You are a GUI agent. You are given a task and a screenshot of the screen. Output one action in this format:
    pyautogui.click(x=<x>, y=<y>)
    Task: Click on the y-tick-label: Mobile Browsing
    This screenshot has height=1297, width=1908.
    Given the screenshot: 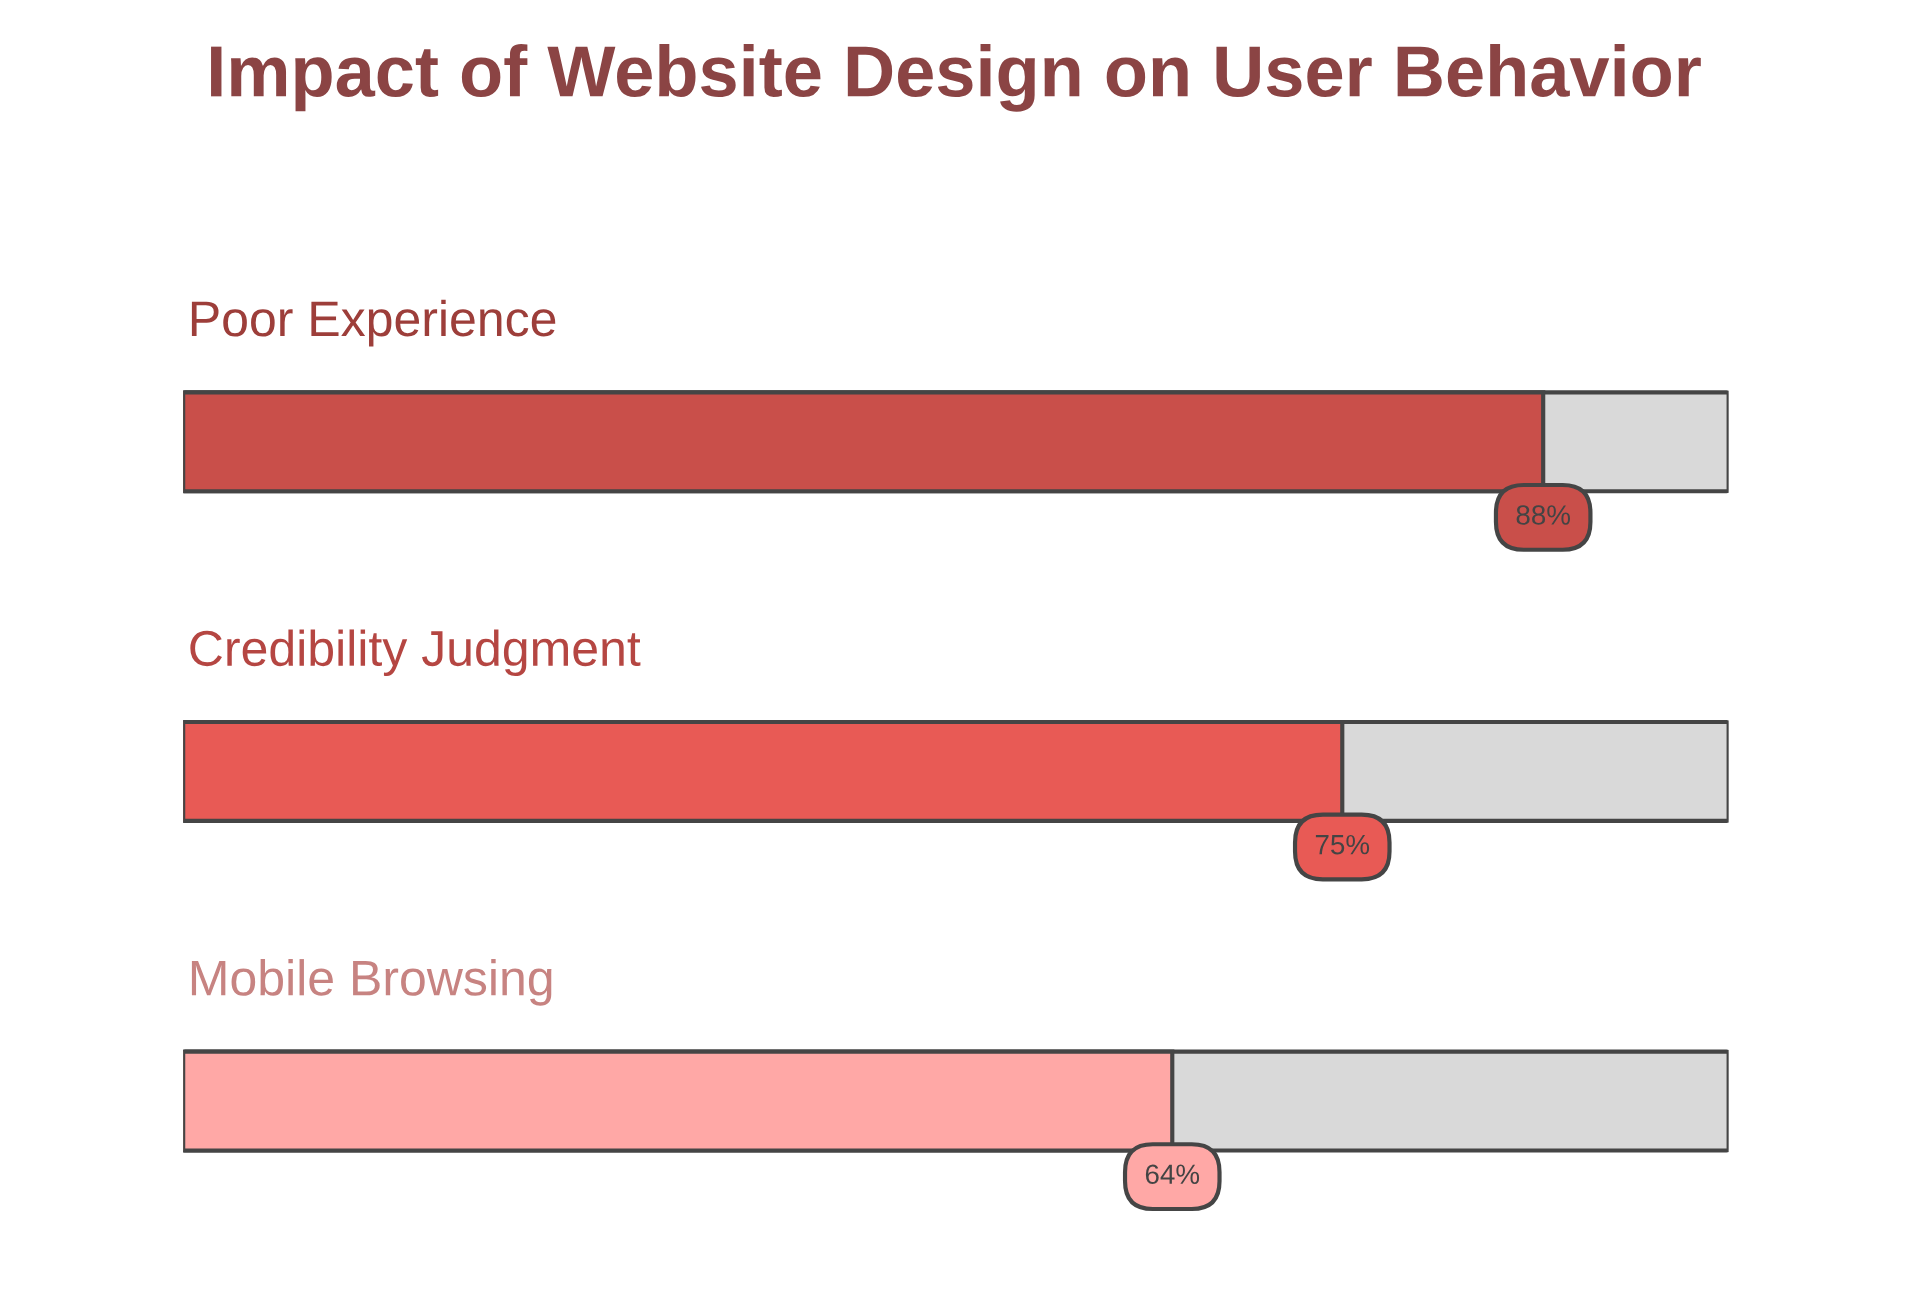 What is the action you would take?
    pyautogui.click(x=371, y=982)
    